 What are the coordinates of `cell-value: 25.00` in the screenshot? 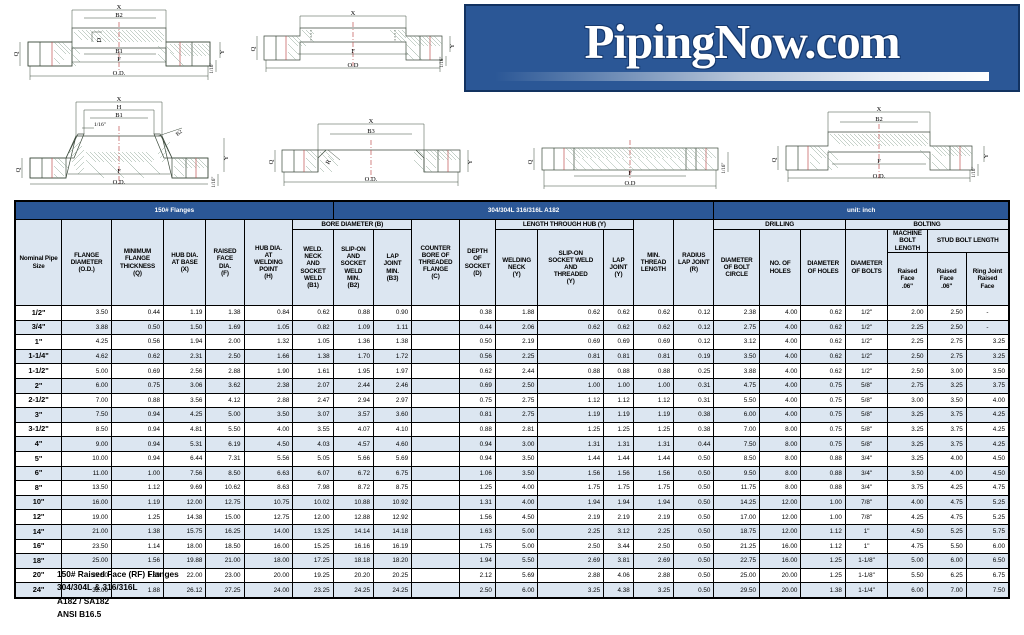 It's located at (736, 575).